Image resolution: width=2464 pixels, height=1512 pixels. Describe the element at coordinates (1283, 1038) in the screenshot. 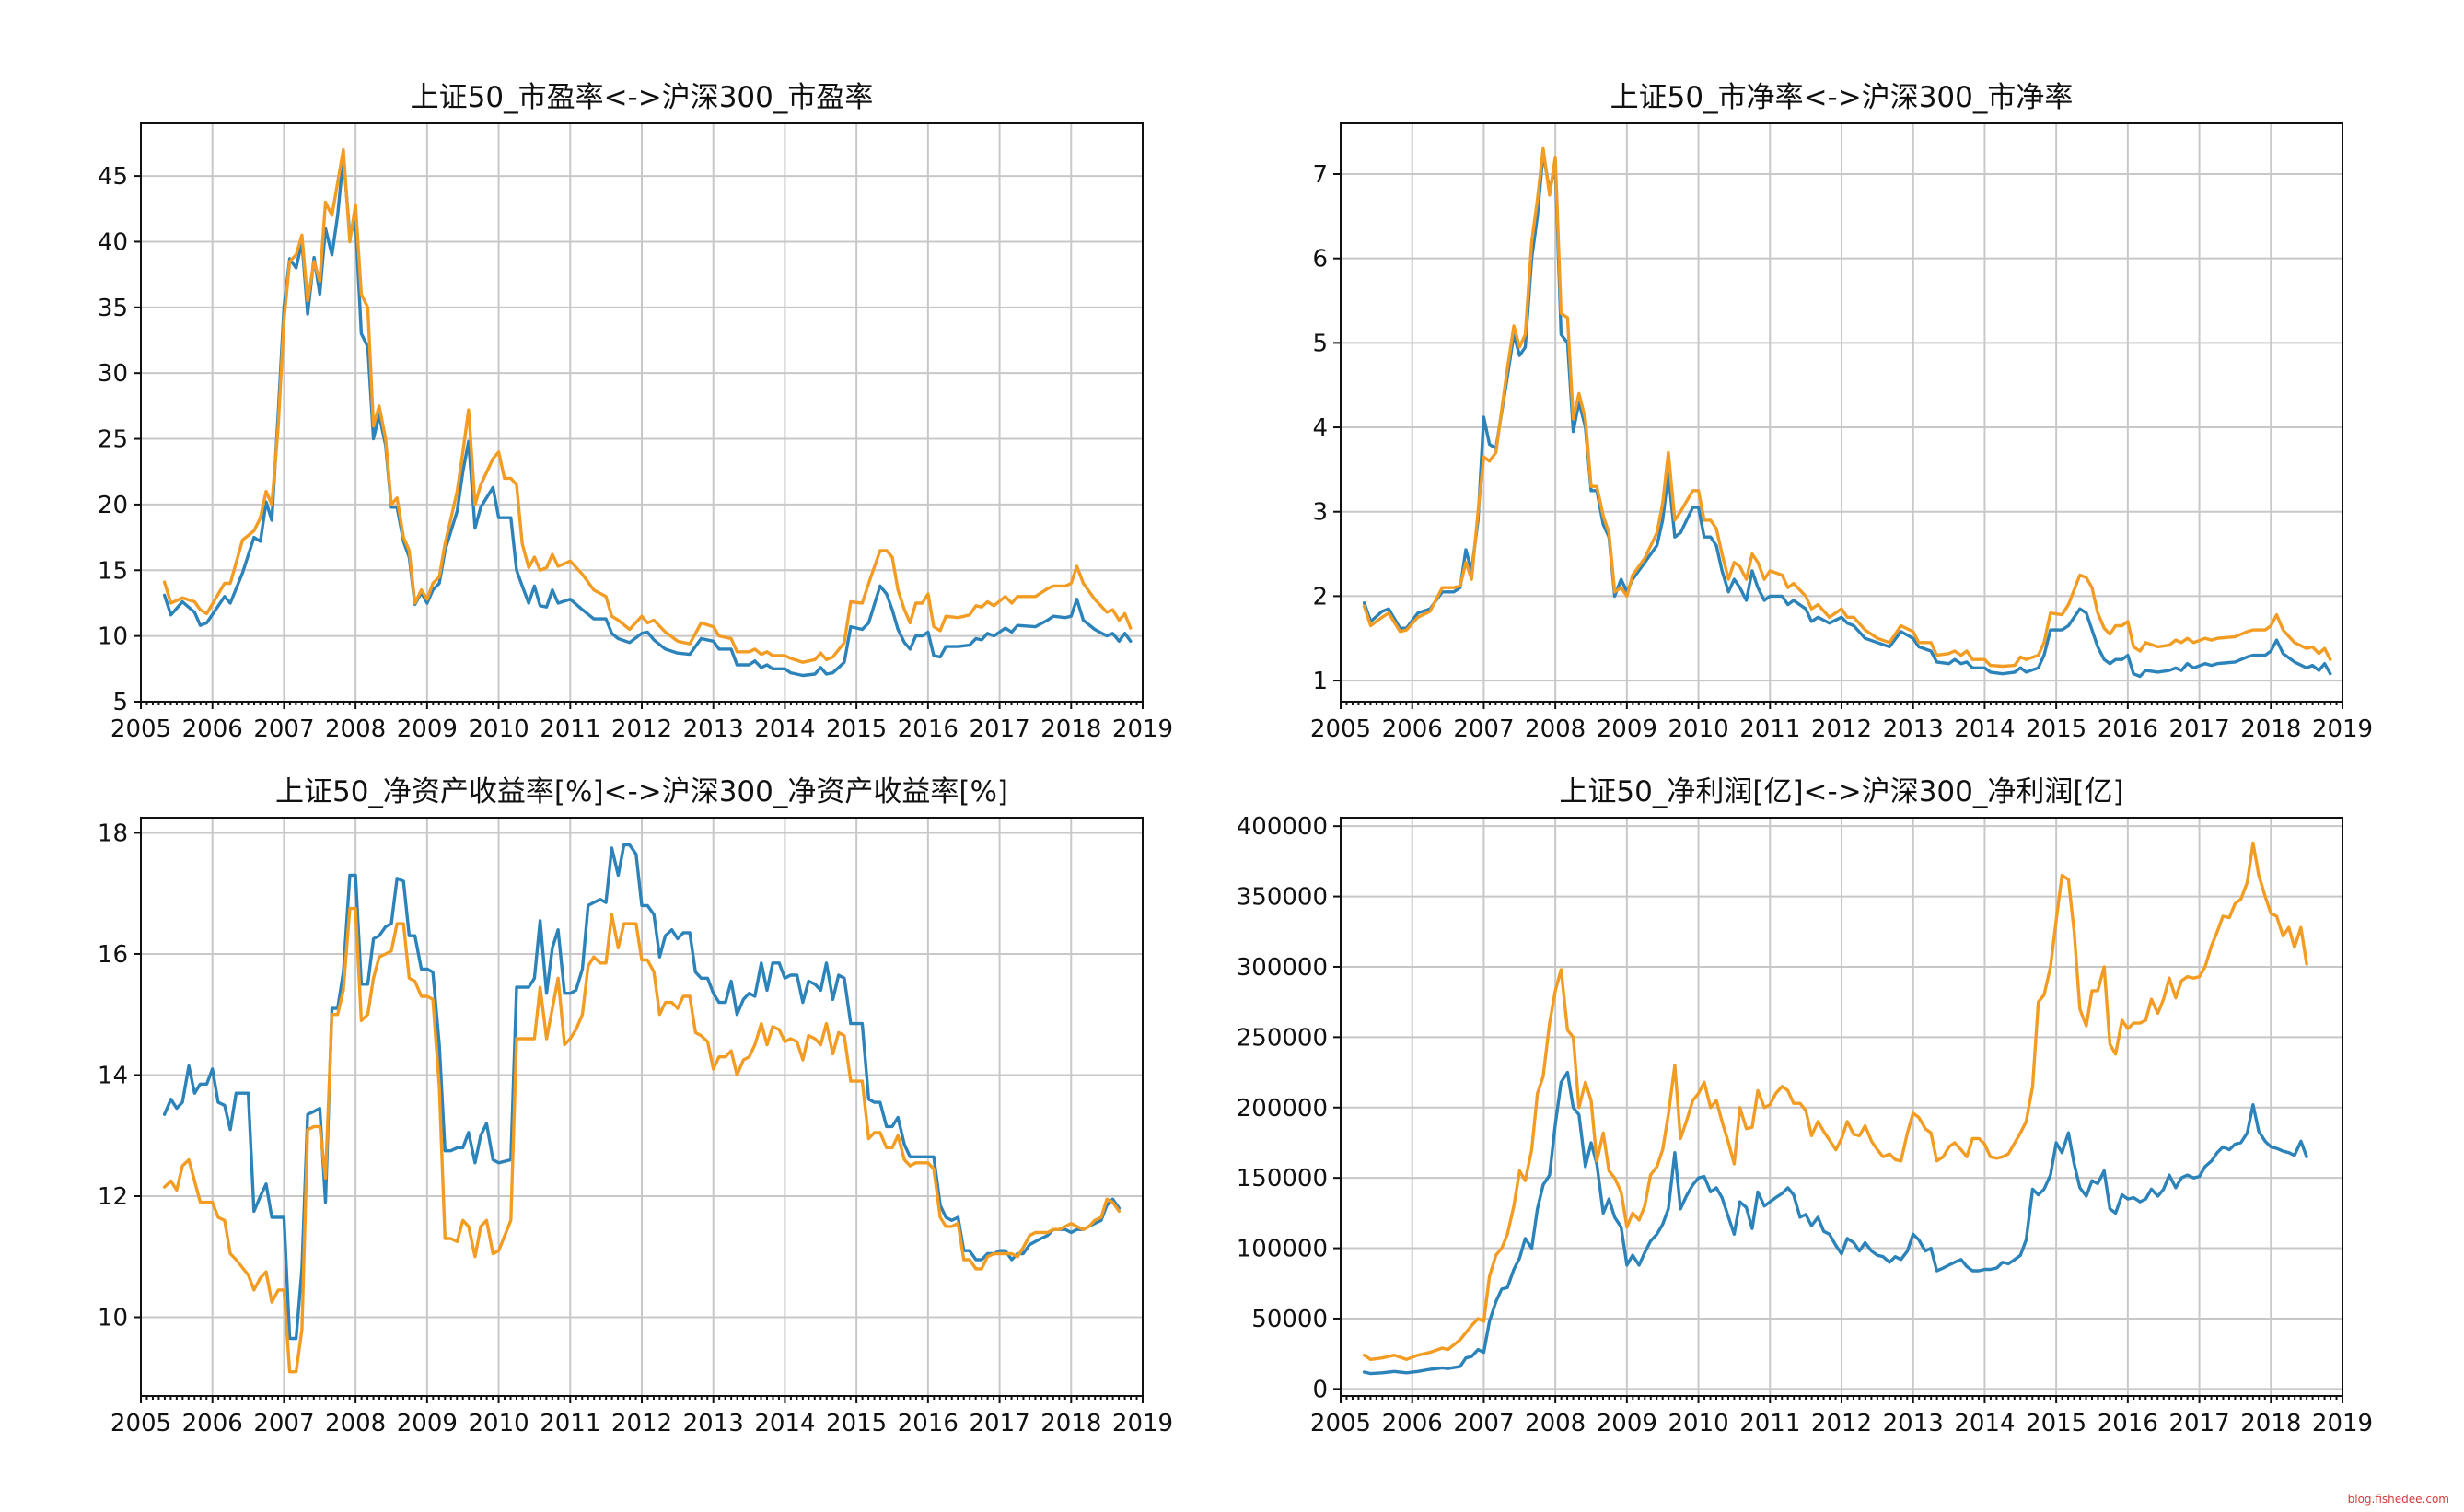

I see `y-tick-label: 250000` at that location.